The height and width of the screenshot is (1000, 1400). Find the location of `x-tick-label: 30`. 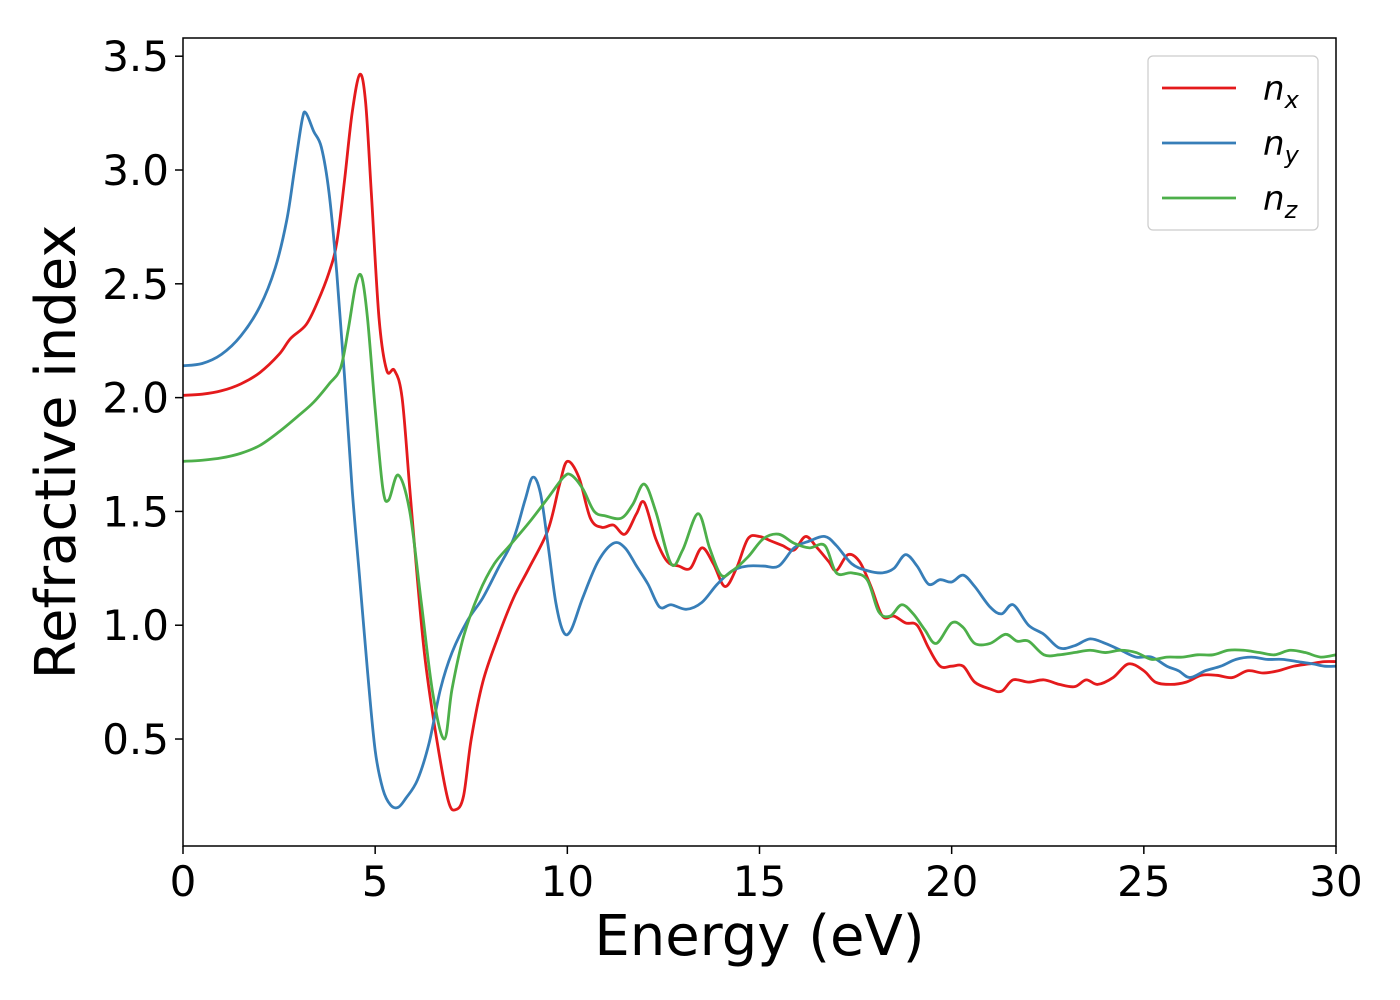

x-tick-label: 30 is located at coordinates (1335, 881).